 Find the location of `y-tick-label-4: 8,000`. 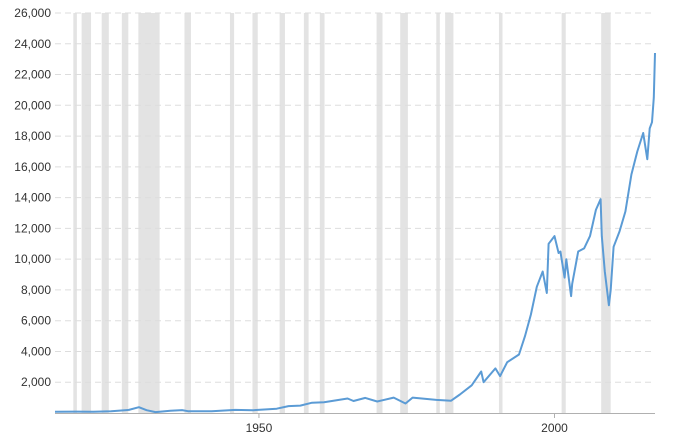

y-tick-label-4: 8,000 is located at coordinates (36, 290).